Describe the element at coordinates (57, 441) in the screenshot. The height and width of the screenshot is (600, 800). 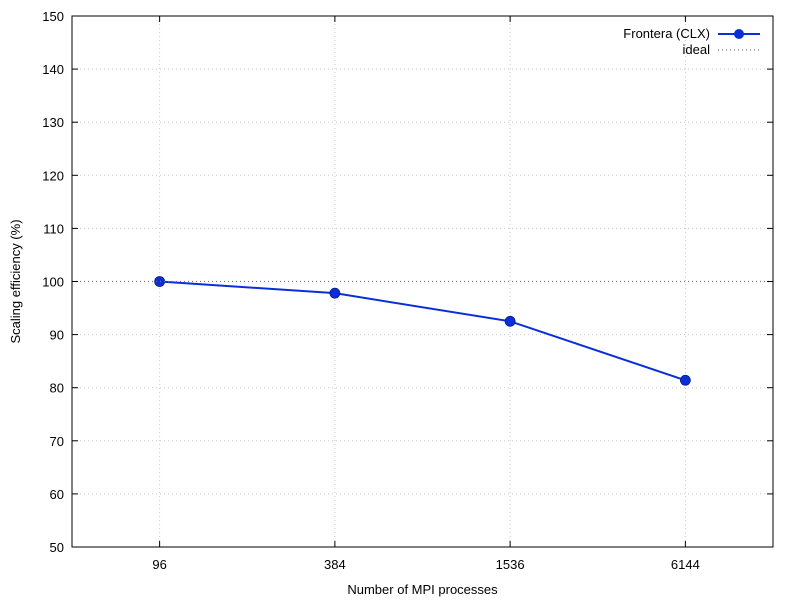
I see `y-tick-label: 70` at that location.